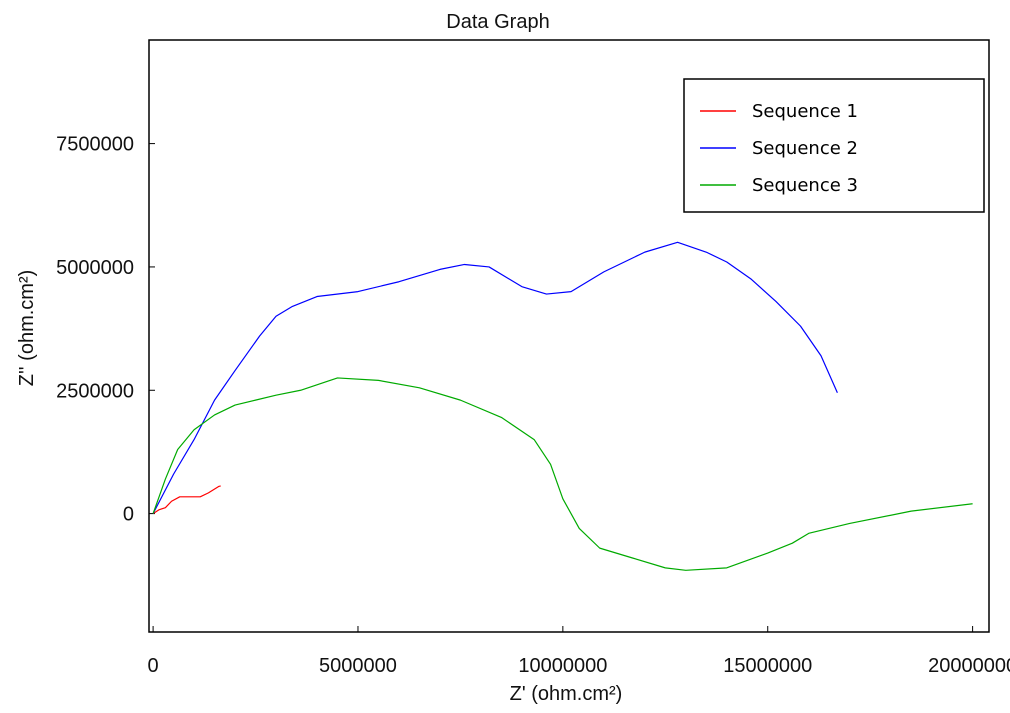 The height and width of the screenshot is (713, 1010). What do you see at coordinates (95, 145) in the screenshot?
I see `y-tick-label: 7500000` at bounding box center [95, 145].